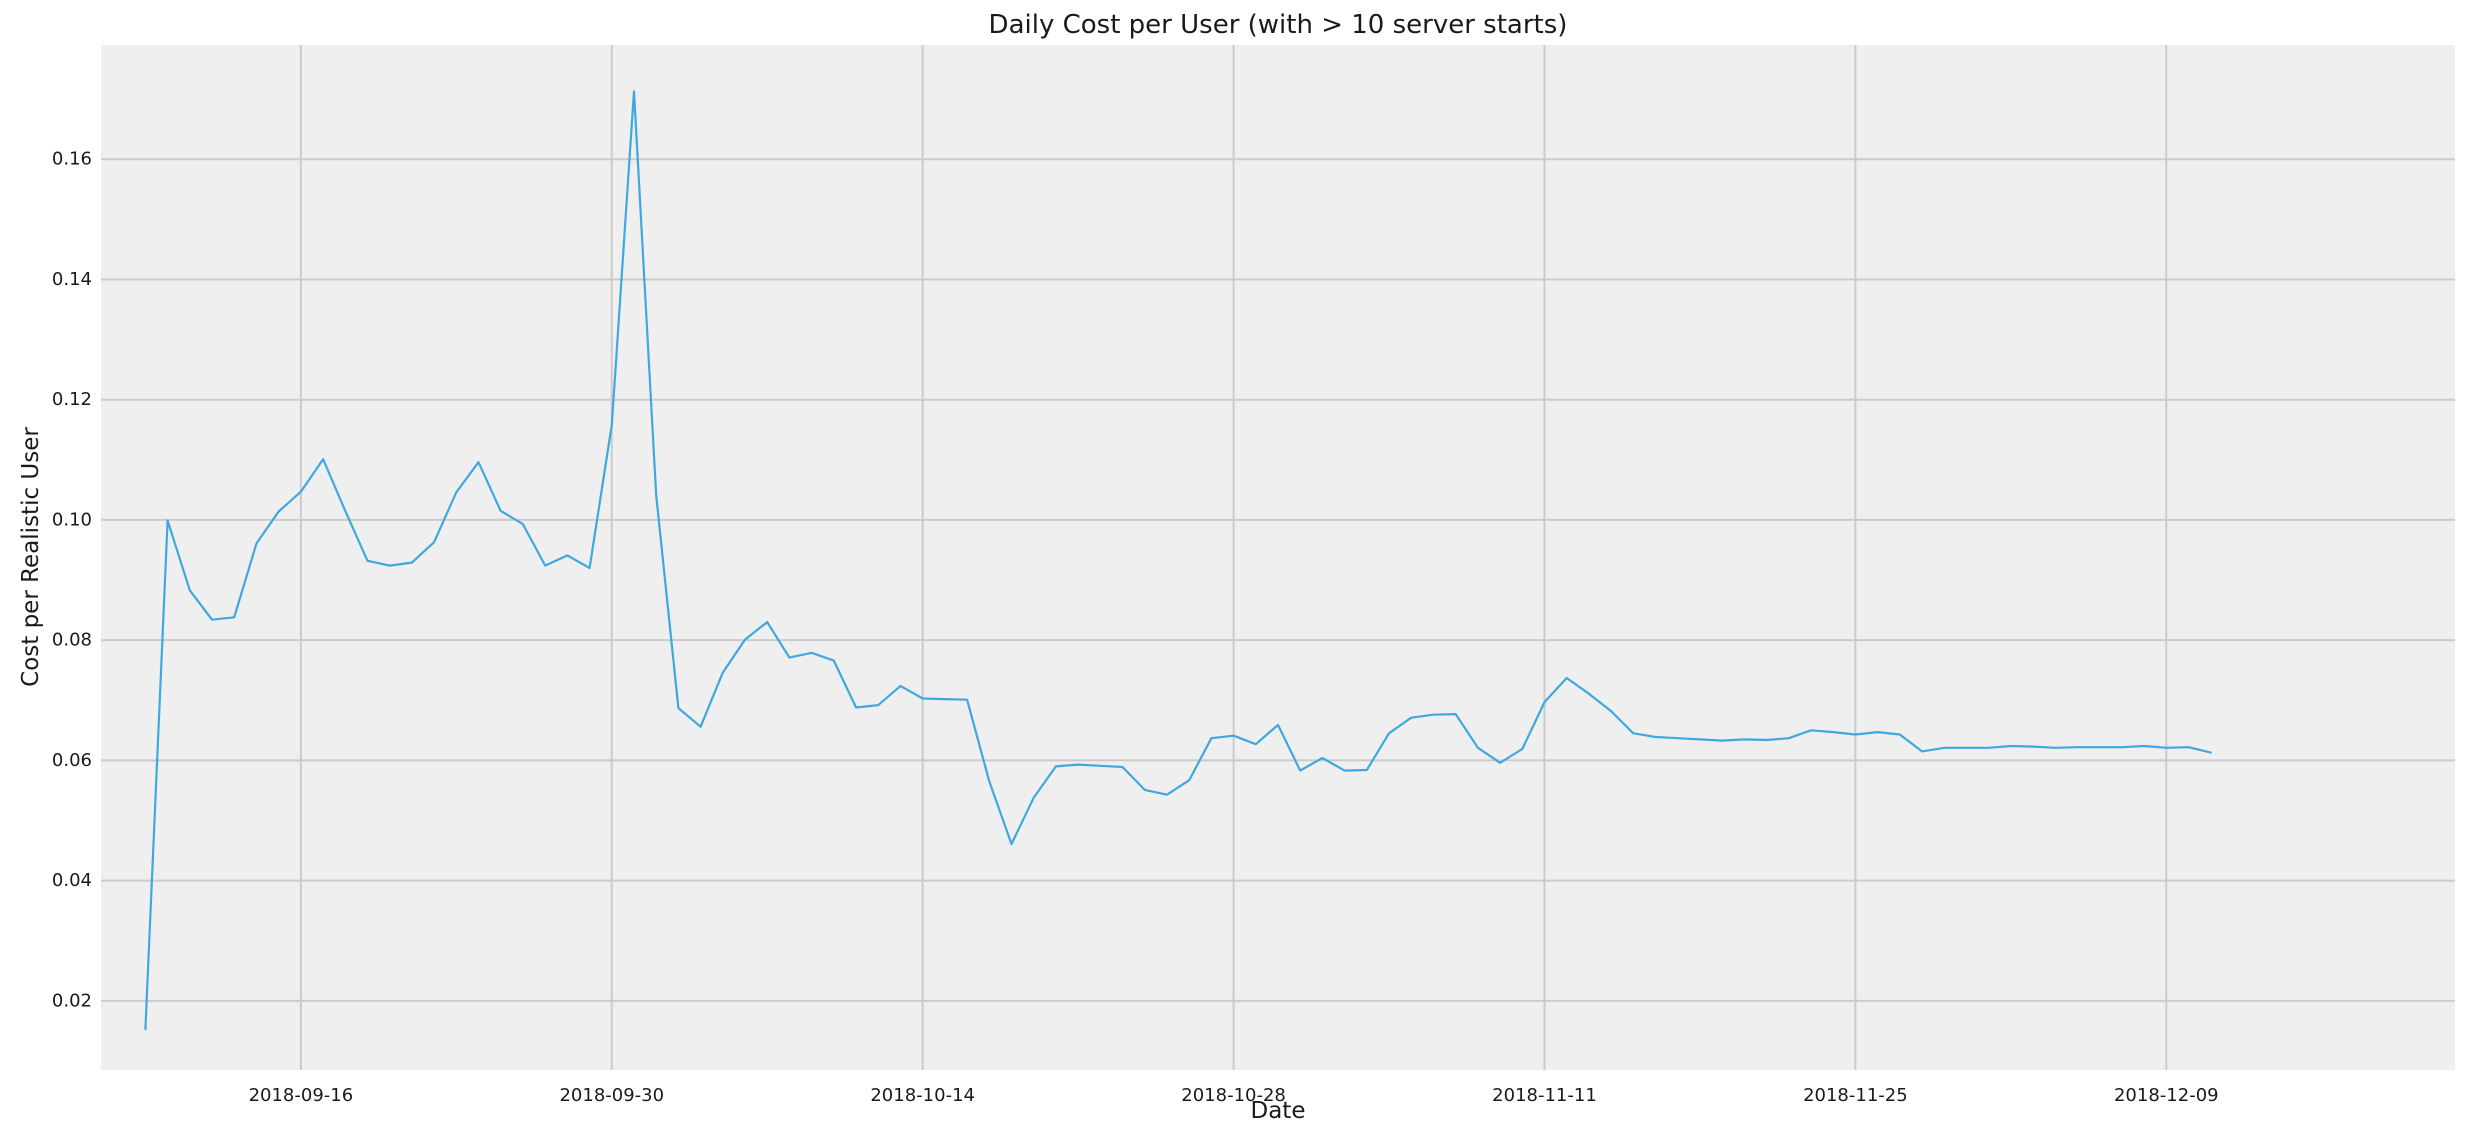 The height and width of the screenshot is (1132, 2480). Describe the element at coordinates (72, 1000) in the screenshot. I see `y-tick-label: 0.02` at that location.